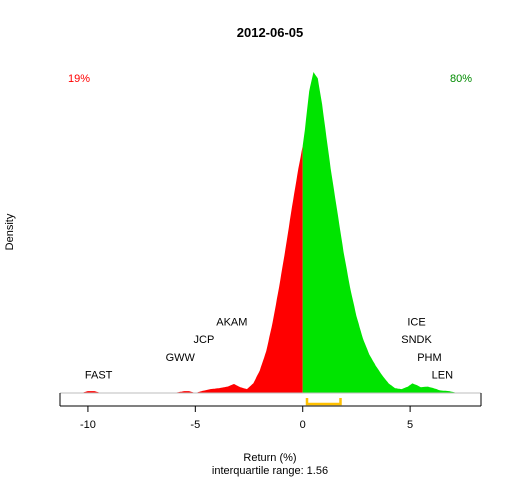 This screenshot has width=512, height=480. What do you see at coordinates (181, 358) in the screenshot?
I see `stock-label: GWW` at bounding box center [181, 358].